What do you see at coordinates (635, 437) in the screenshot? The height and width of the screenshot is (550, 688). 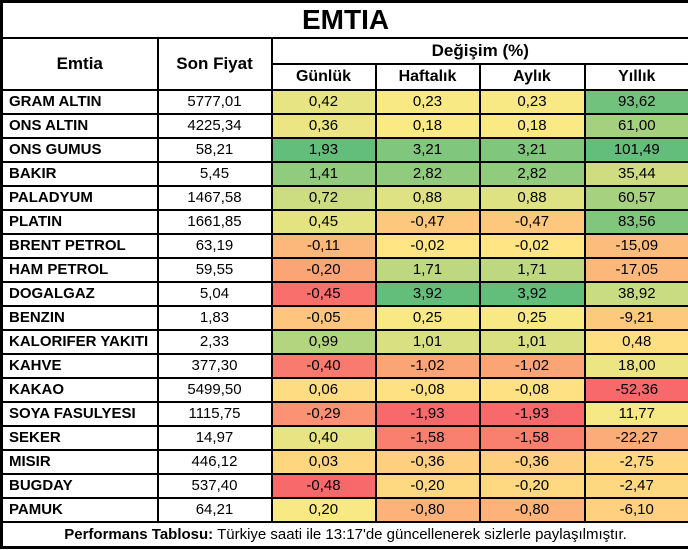 I see `change-cell-yearly: -22,27` at bounding box center [635, 437].